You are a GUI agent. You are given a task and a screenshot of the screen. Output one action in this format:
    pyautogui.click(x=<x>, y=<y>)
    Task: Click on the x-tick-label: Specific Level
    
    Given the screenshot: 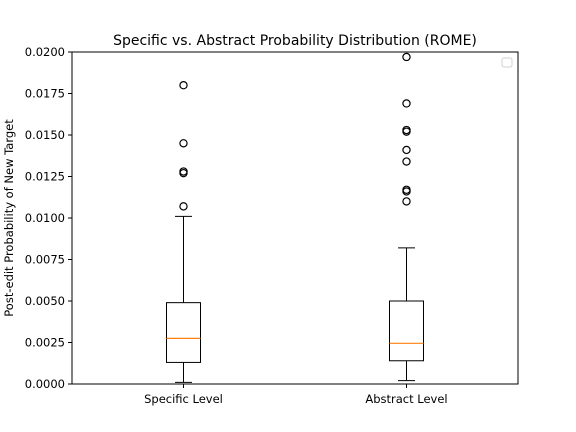 What is the action you would take?
    pyautogui.click(x=183, y=399)
    